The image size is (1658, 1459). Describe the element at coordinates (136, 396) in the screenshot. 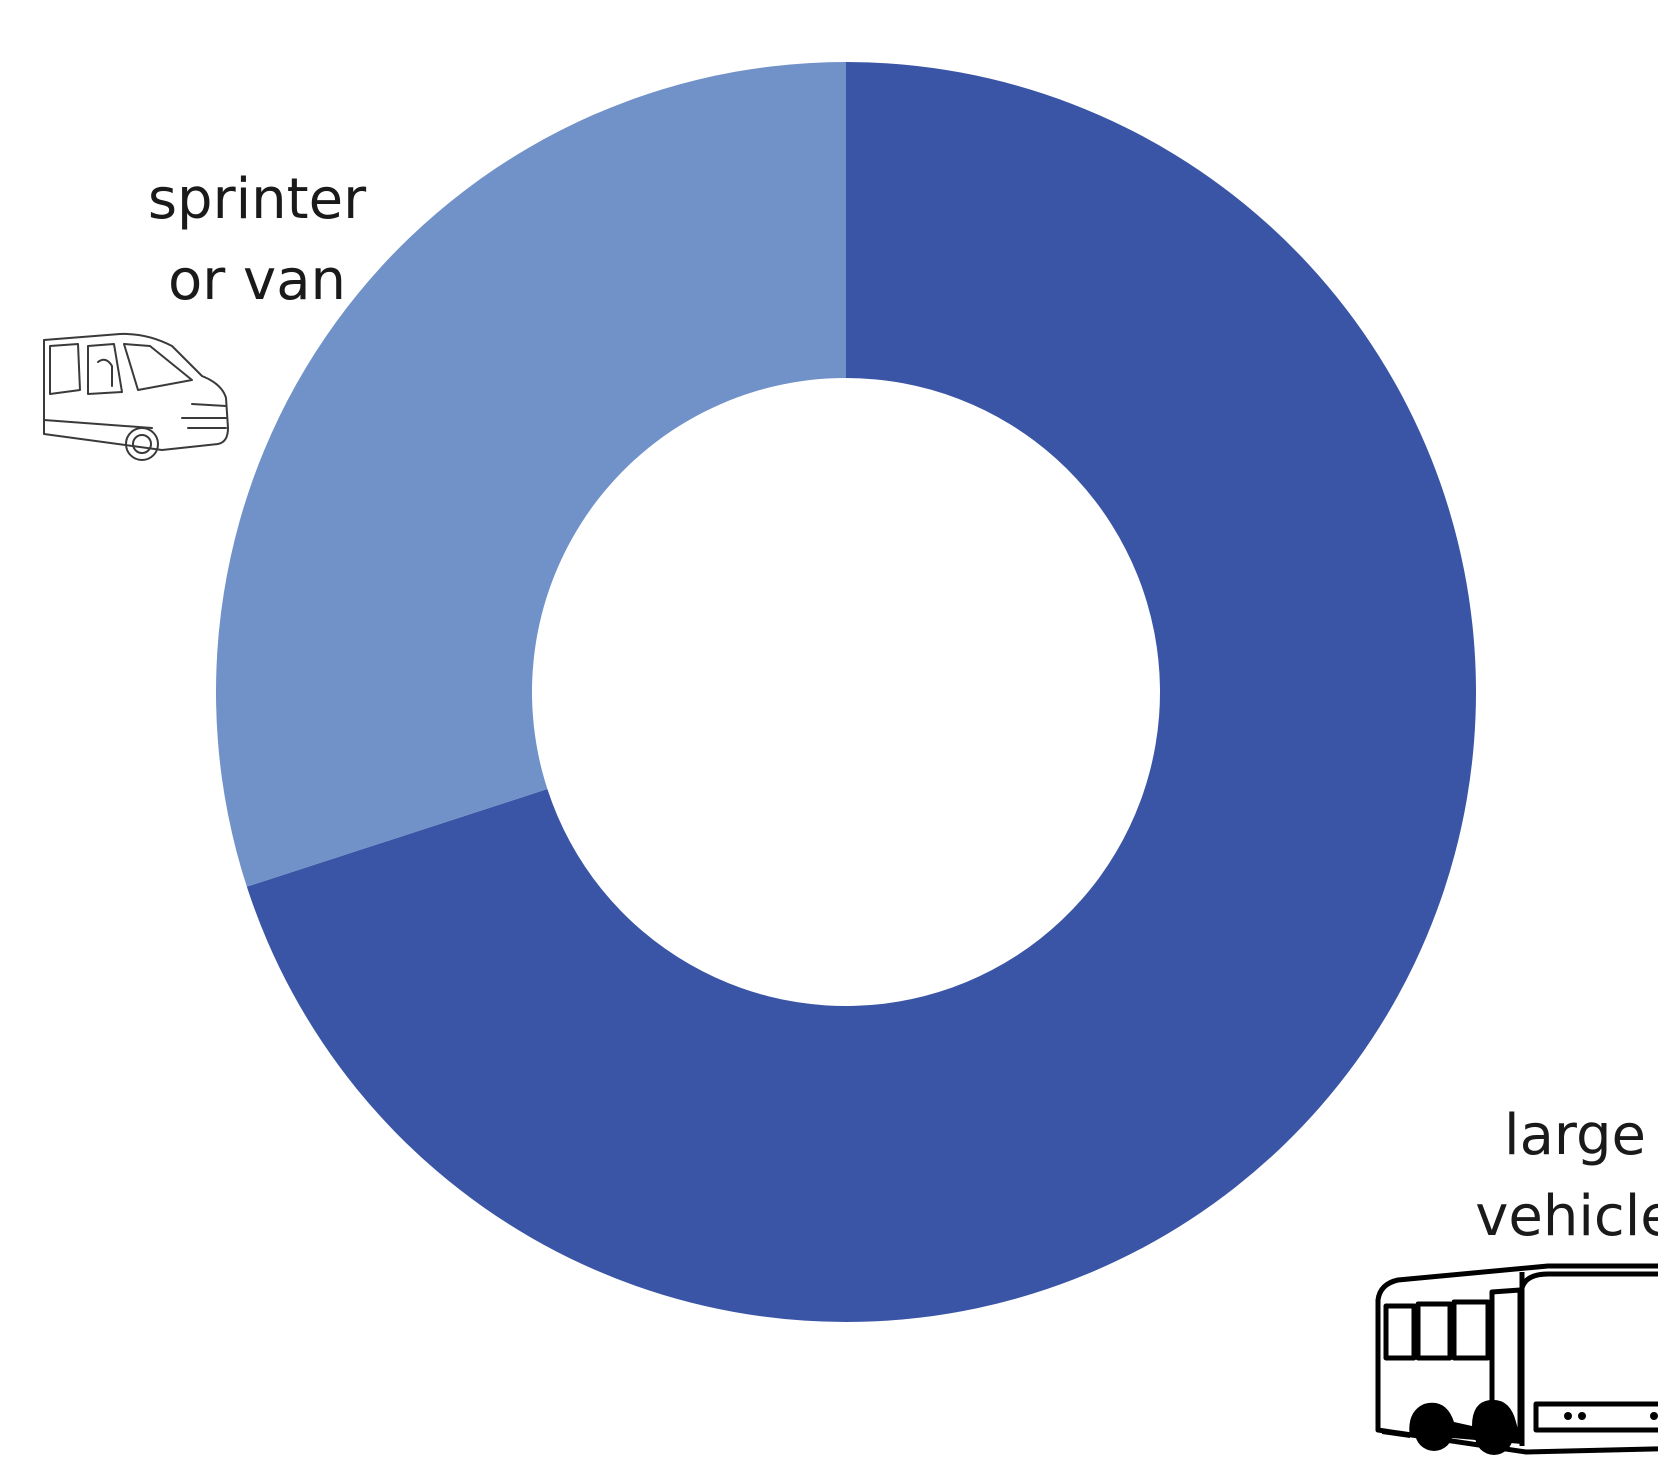

I see `van-icon` at that location.